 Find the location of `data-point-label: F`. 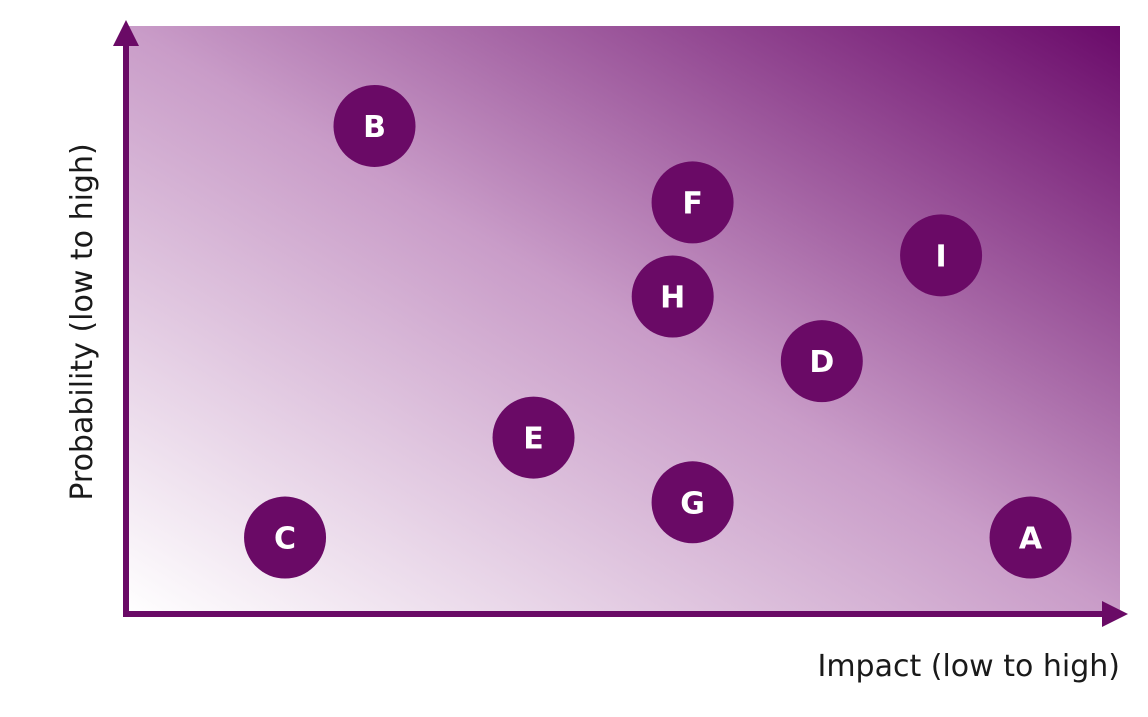

data-point-label: F is located at coordinates (692, 203).